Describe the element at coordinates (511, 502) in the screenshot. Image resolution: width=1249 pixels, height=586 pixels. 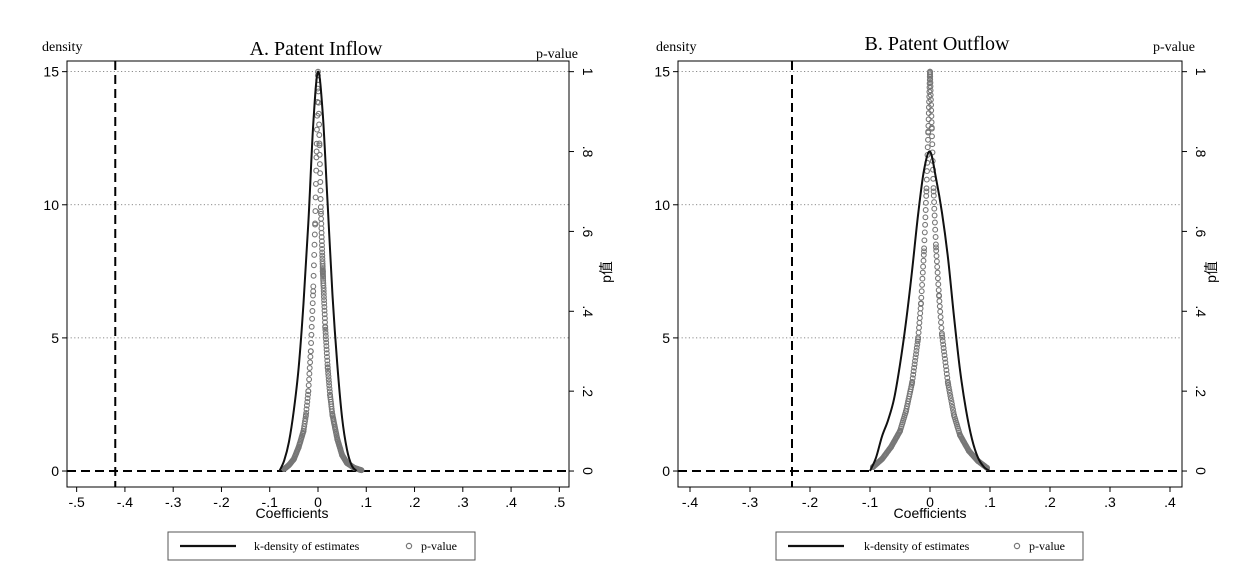
I see `x-tick-label: .4` at that location.